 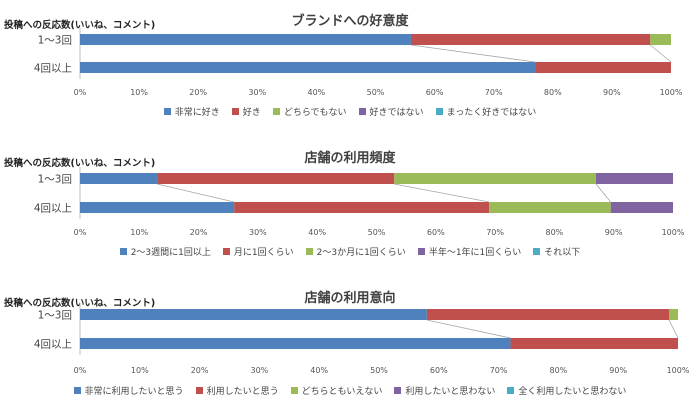 I want to click on y-axis-label: 投稿への反応数(いいね、コメント), so click(x=80, y=25).